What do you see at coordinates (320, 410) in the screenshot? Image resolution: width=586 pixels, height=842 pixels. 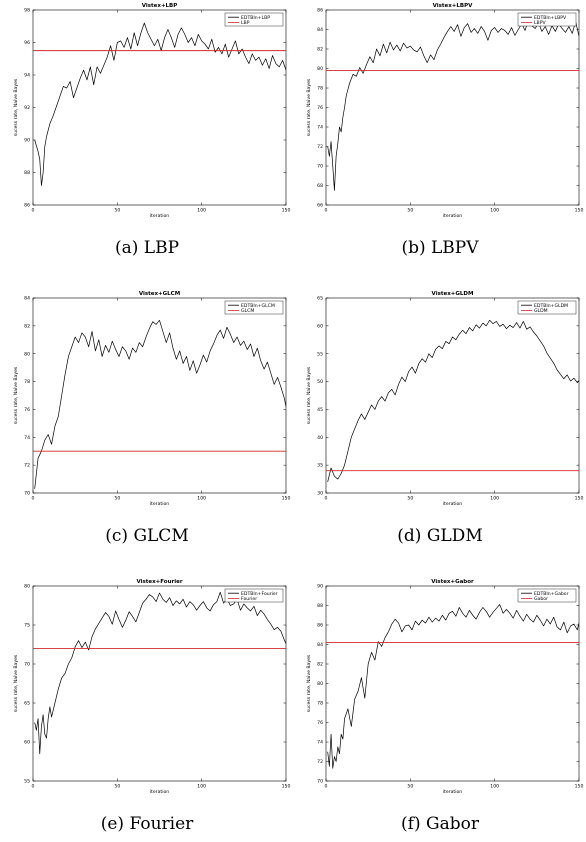 I see `y-tick-label: 45` at bounding box center [320, 410].